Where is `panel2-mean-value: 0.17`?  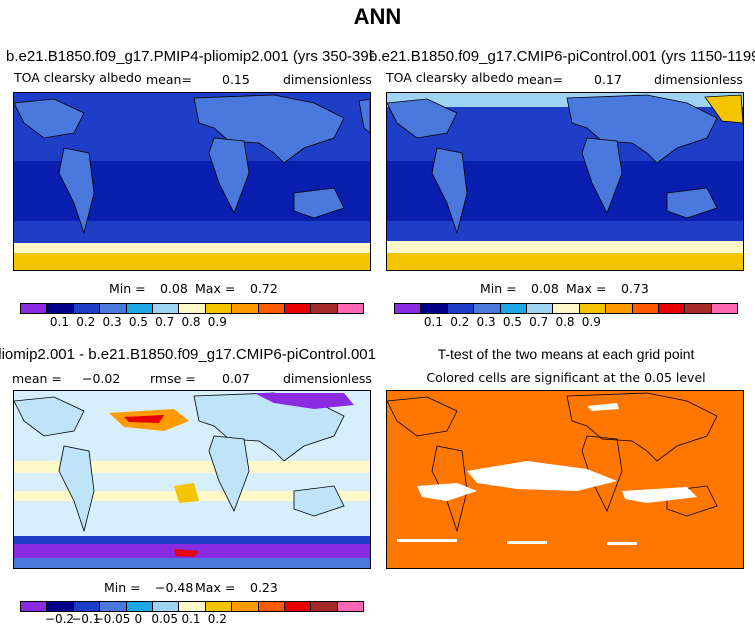 panel2-mean-value: 0.17 is located at coordinates (608, 79).